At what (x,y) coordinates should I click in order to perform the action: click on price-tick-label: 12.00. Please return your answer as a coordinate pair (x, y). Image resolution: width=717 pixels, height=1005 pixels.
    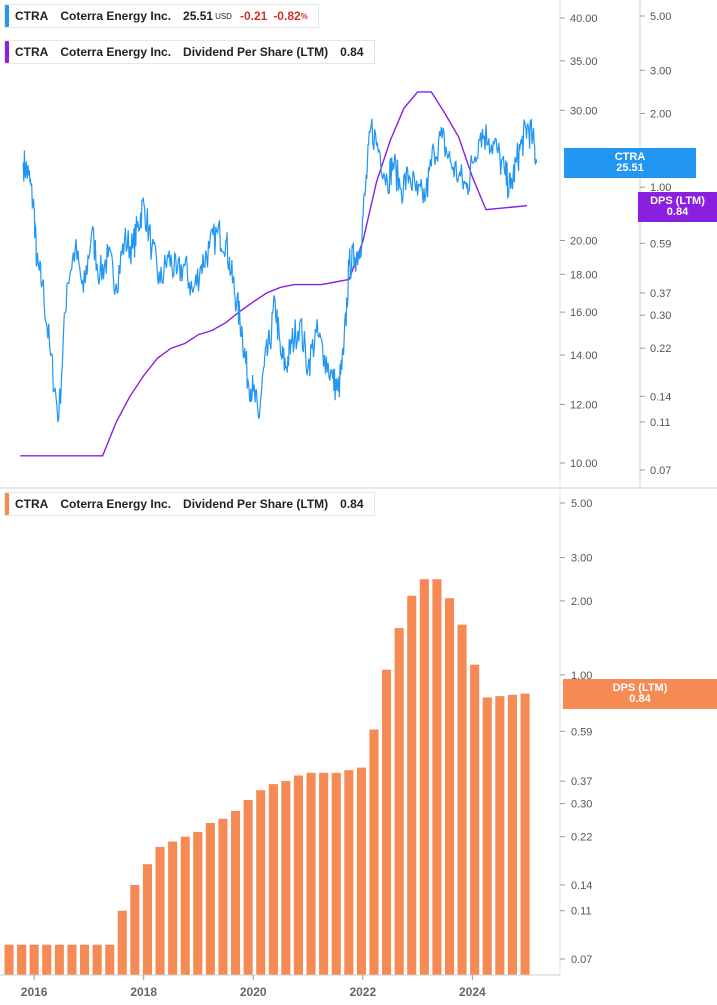
    Looking at the image, I should click on (584, 405).